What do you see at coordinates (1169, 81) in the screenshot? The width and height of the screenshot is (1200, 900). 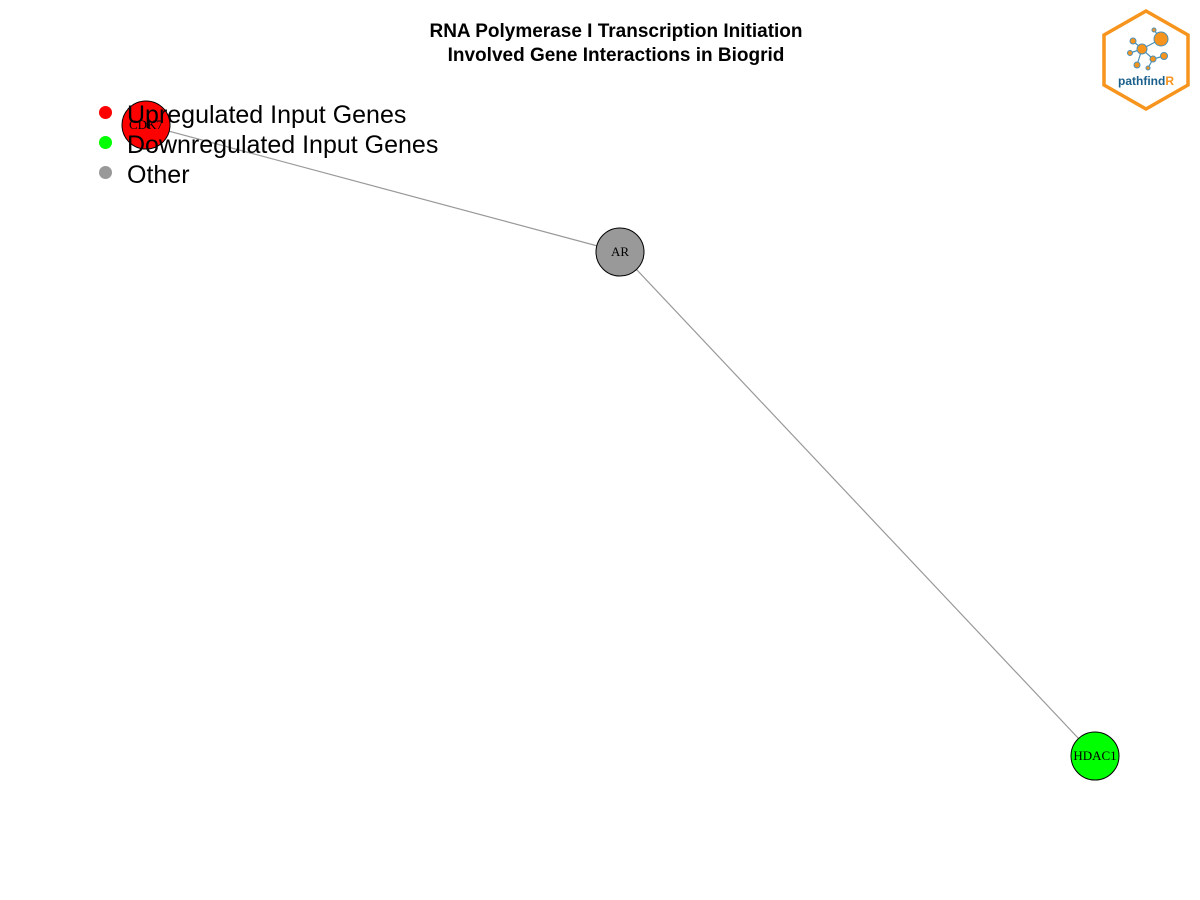 I see `logo-text-accent: R` at bounding box center [1169, 81].